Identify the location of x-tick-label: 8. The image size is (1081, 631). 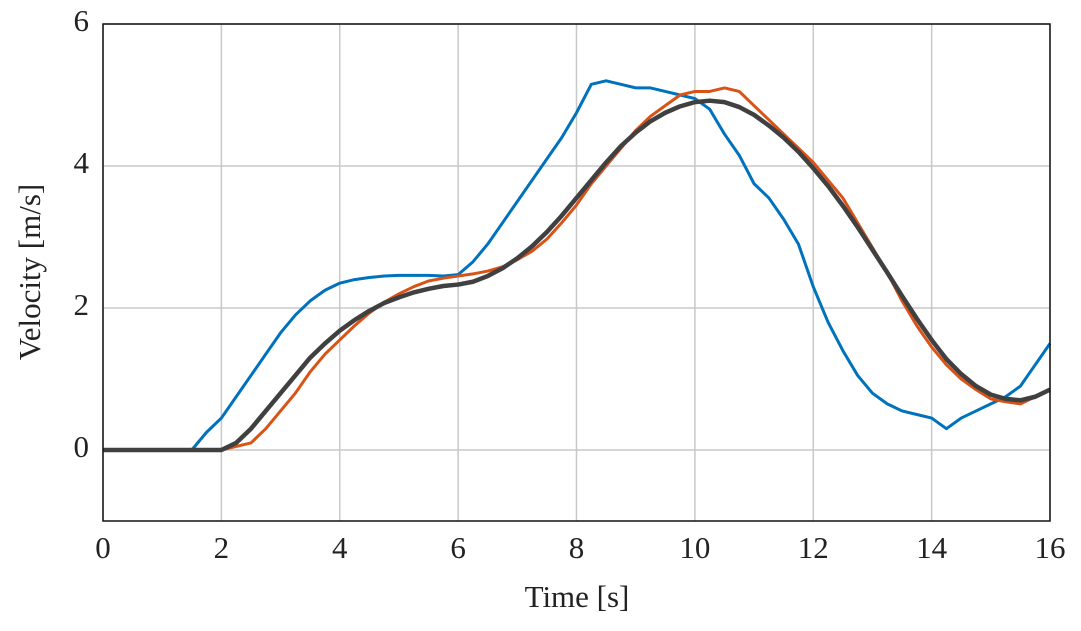
(577, 547).